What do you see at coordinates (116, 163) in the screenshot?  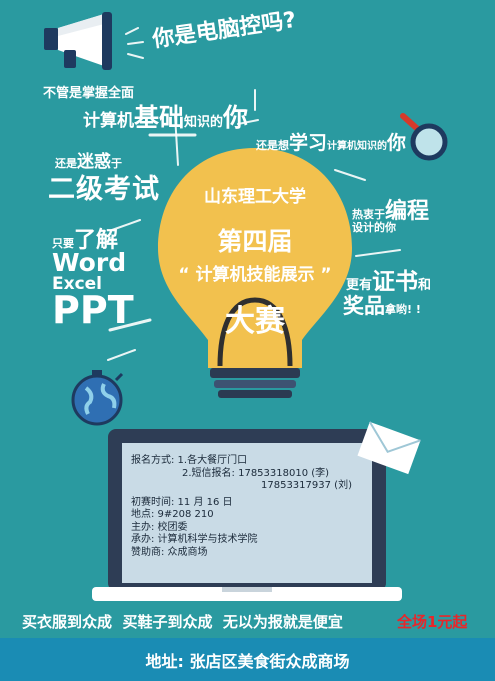 I see `headline-line4-c: 于` at bounding box center [116, 163].